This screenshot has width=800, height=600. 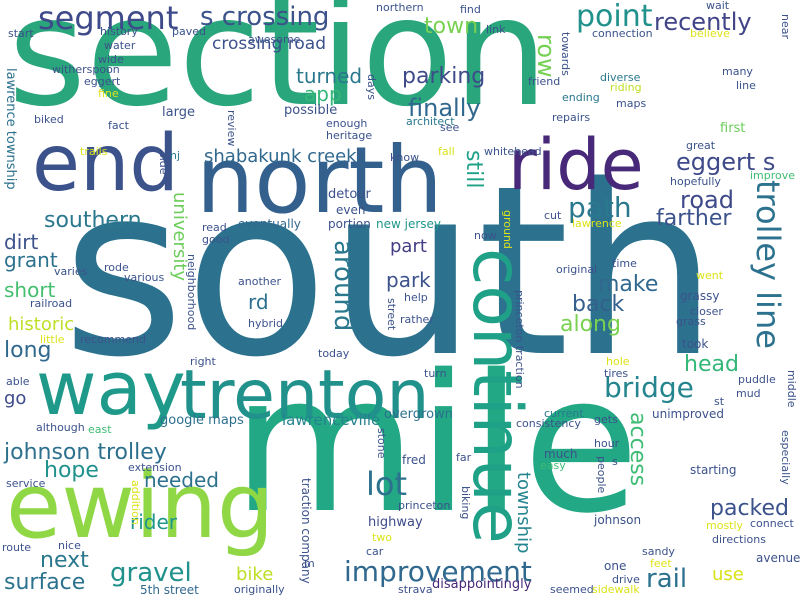 I want to click on word-days: days, so click(x=371, y=87).